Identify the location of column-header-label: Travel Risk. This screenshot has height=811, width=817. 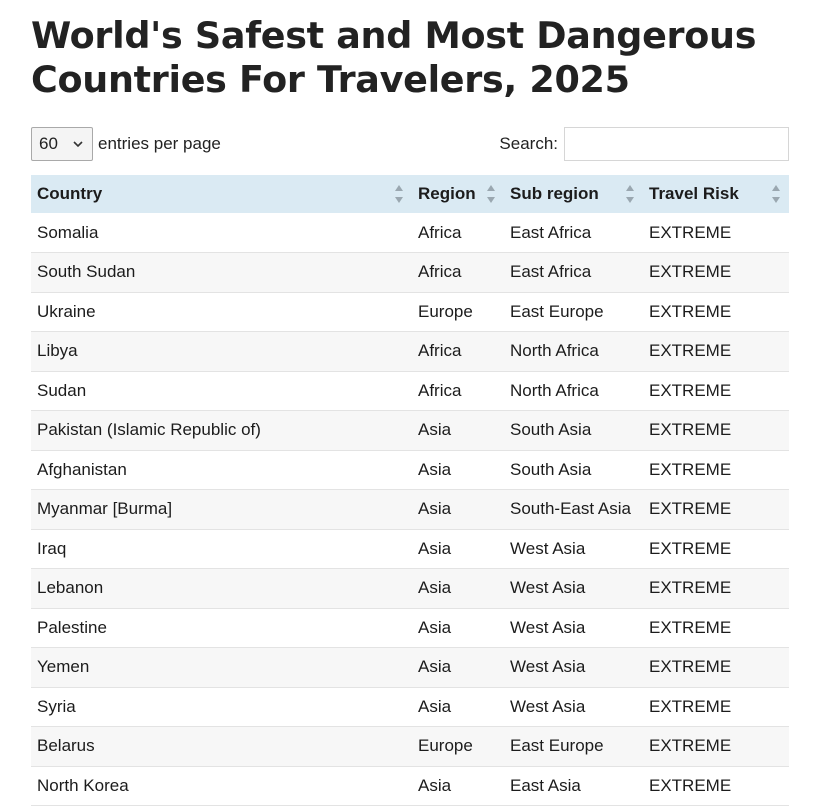
(694, 193).